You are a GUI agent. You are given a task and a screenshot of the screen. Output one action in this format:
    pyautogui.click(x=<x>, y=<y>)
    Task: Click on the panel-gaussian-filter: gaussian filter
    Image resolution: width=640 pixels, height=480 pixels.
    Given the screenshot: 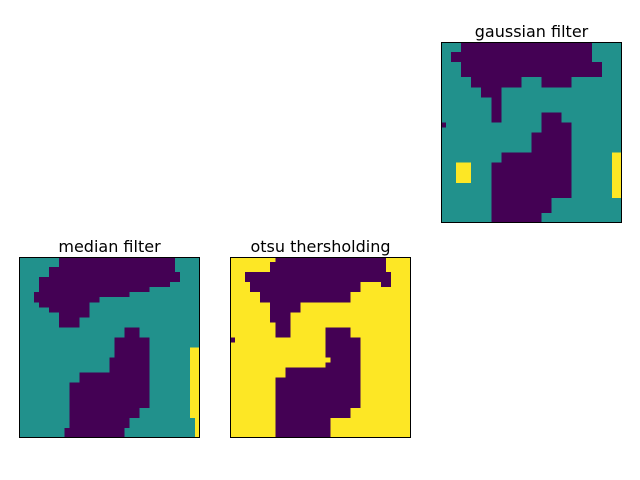 What is the action you would take?
    pyautogui.click(x=531, y=122)
    